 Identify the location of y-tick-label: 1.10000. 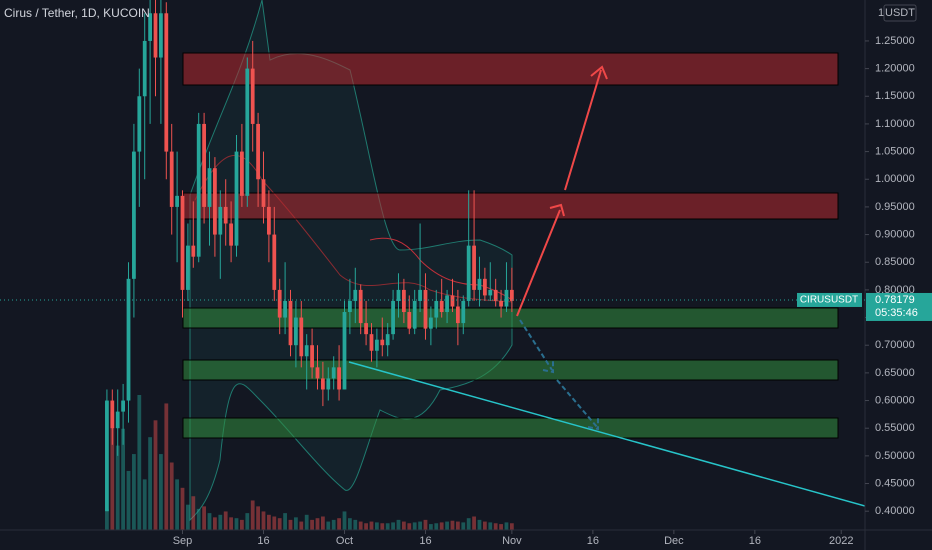
(895, 124).